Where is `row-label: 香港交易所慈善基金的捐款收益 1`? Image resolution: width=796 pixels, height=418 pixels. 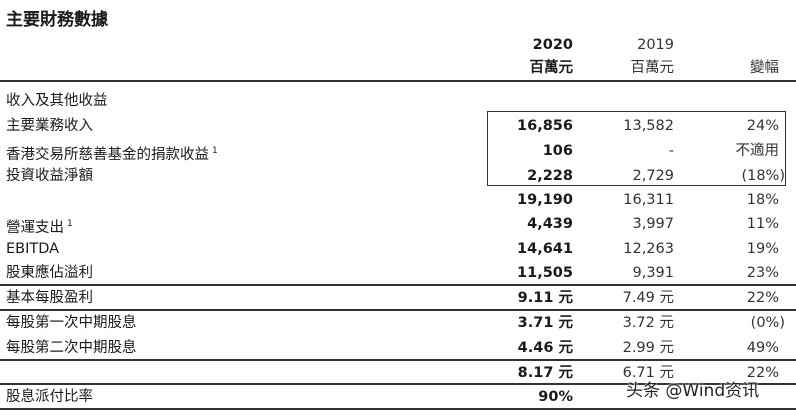 row-label: 香港交易所慈善基金的捐款收益 1 is located at coordinates (112, 153).